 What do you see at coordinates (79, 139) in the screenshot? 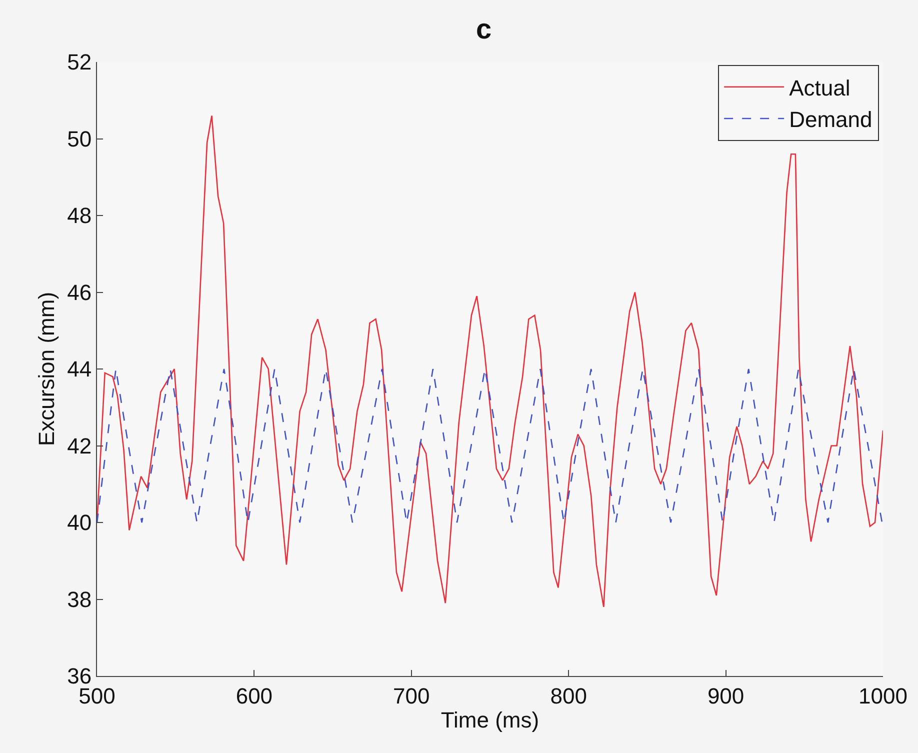
I see `y-tick-label: 50` at bounding box center [79, 139].